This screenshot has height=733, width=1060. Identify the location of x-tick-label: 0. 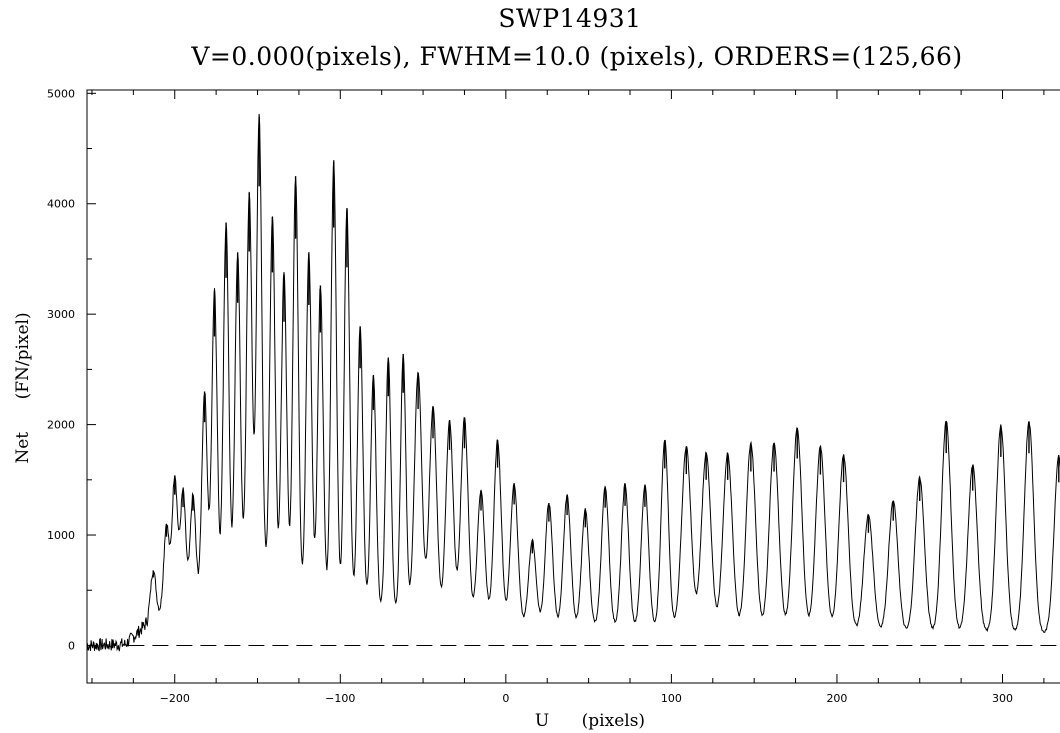
(505, 698).